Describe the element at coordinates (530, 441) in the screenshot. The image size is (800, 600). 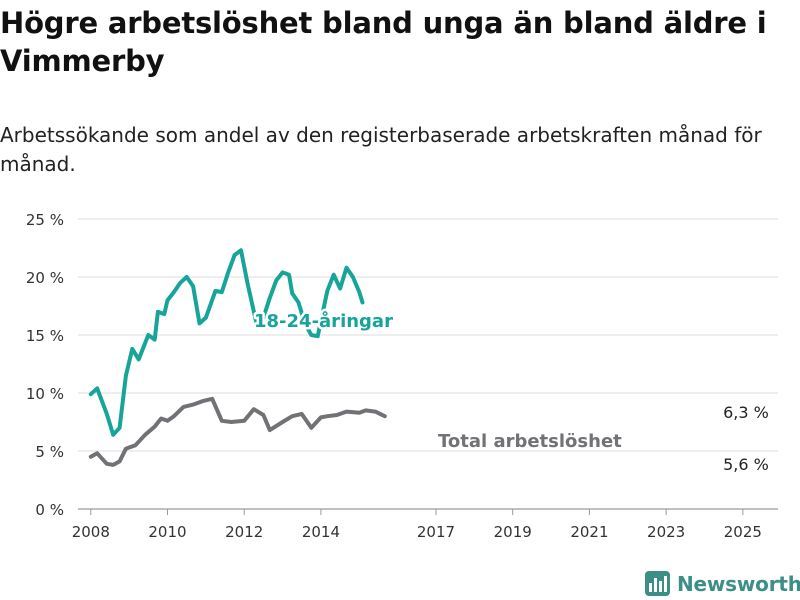
I see `series-label-total: Total arbetslöshet` at that location.